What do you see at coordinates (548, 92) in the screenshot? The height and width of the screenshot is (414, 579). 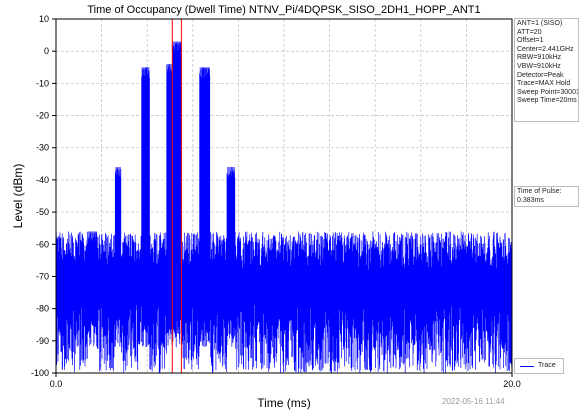 I see `settings-line: Sweep Point=30001` at bounding box center [548, 92].